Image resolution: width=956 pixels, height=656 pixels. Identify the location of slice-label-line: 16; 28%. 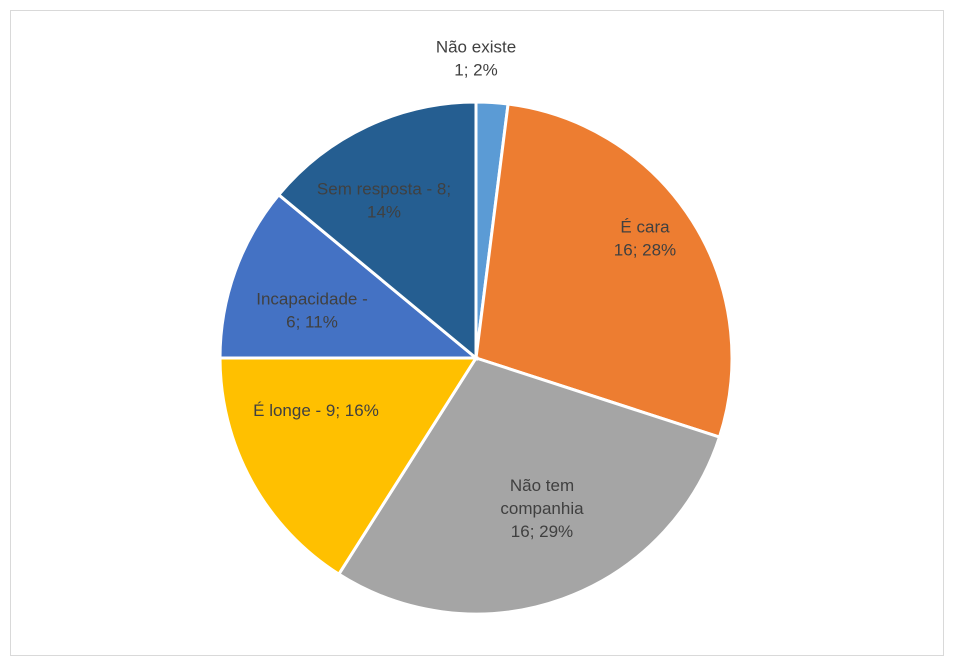
(645, 250).